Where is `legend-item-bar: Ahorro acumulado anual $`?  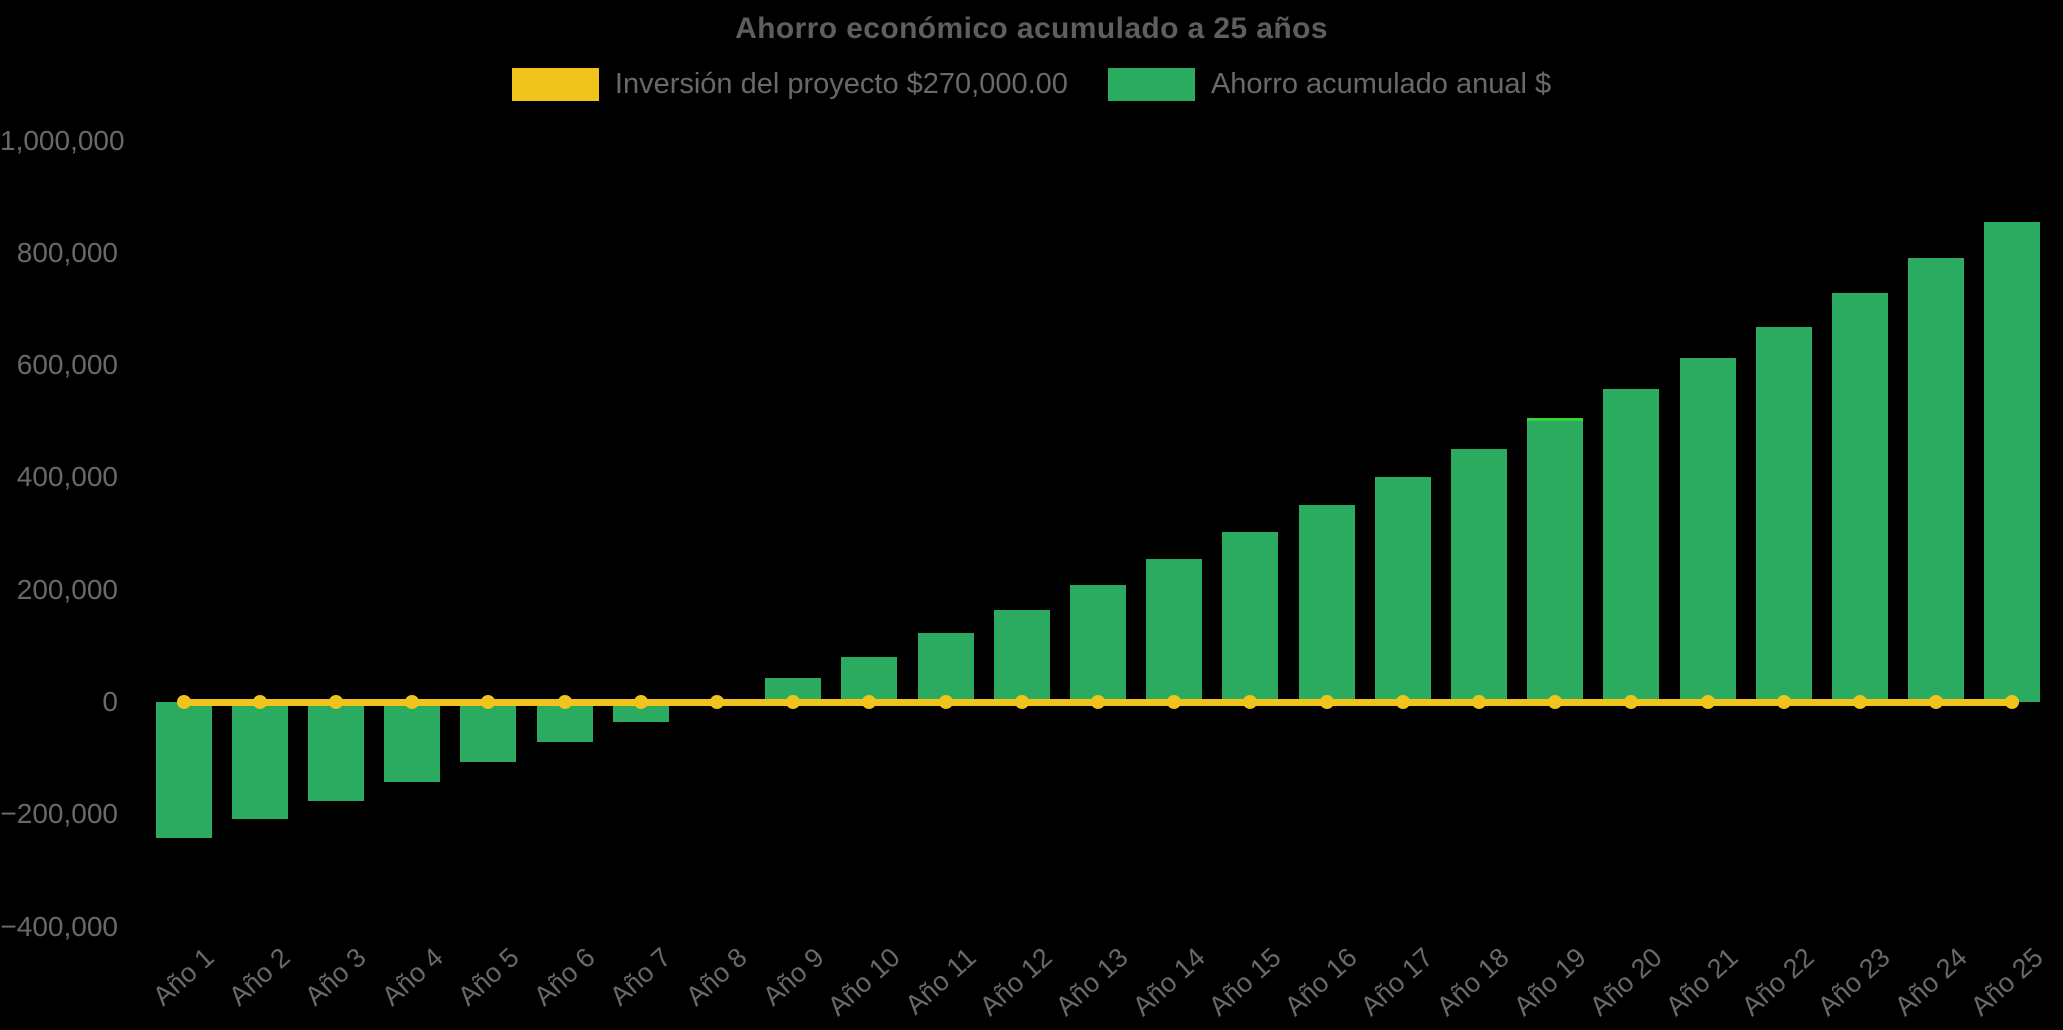
legend-item-bar: Ahorro acumulado anual $ is located at coordinates (1329, 84).